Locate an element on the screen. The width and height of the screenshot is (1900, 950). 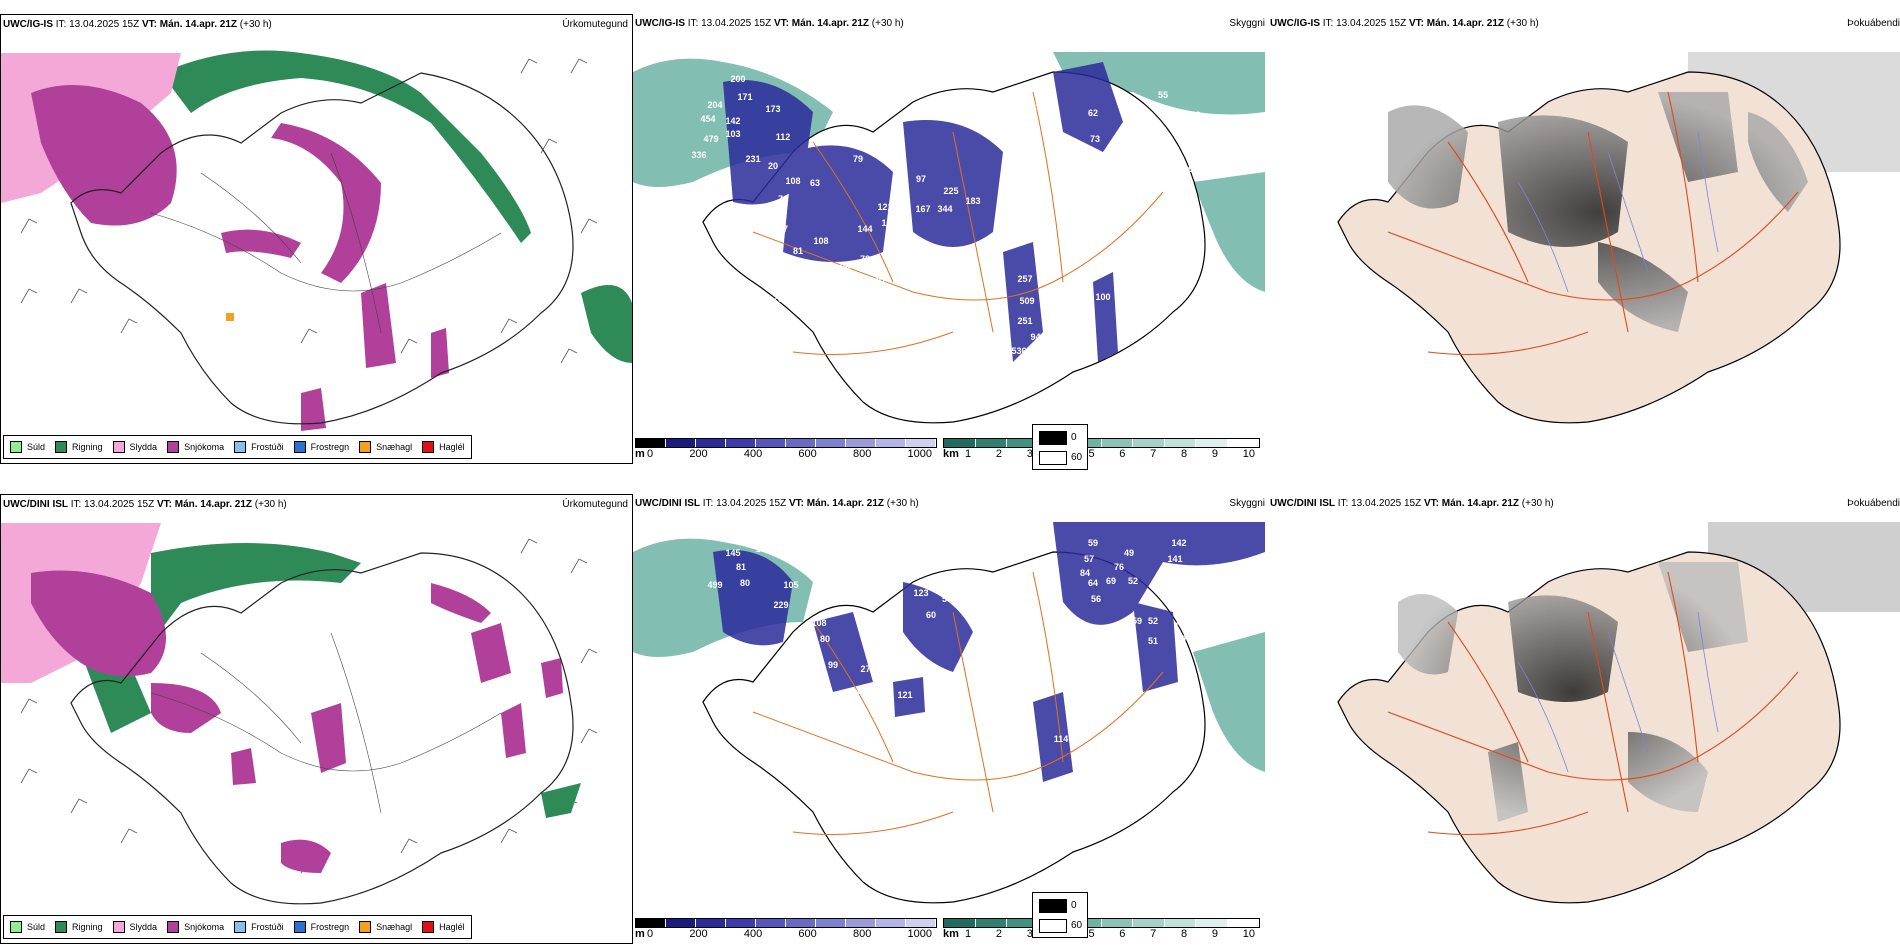
snow-depth-label: 283 is located at coordinates (1192, 115).